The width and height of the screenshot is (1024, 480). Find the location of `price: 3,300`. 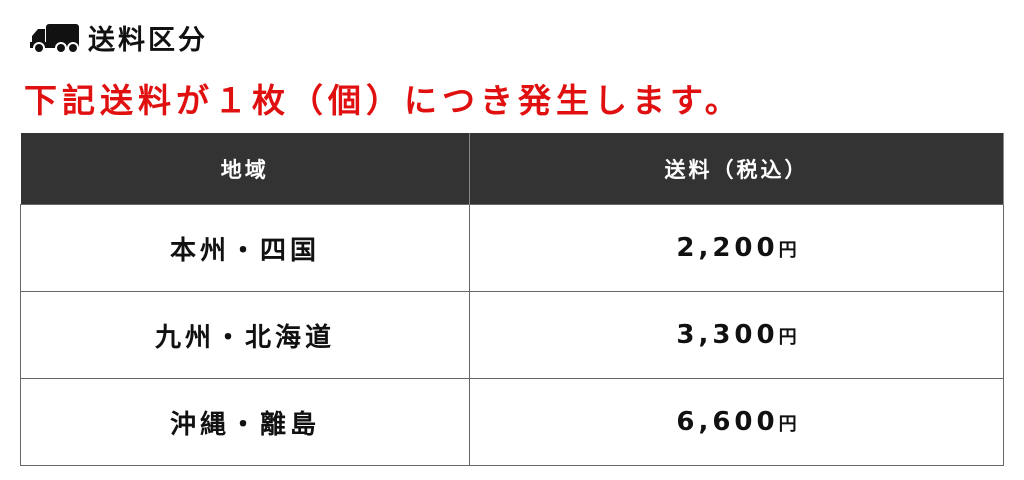

price: 3,300 is located at coordinates (727, 335).